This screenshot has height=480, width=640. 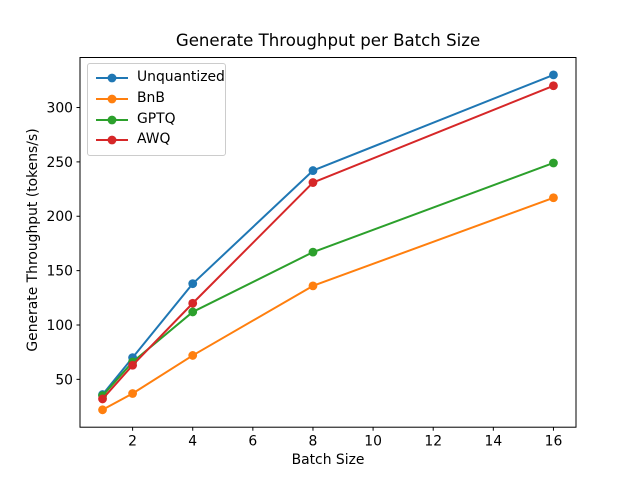 What do you see at coordinates (59, 326) in the screenshot?
I see `y-tick-label: 100` at bounding box center [59, 326].